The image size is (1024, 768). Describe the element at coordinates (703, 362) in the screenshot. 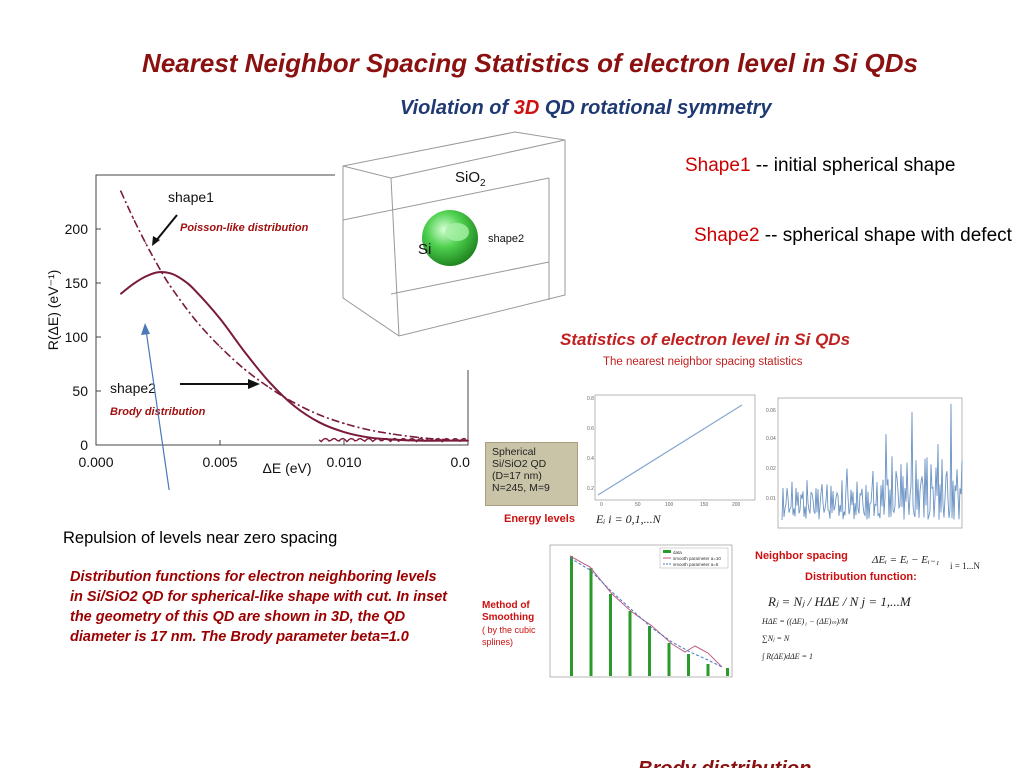

I see `stats-subtitle: The nearest neighbor spacing statistics` at that location.